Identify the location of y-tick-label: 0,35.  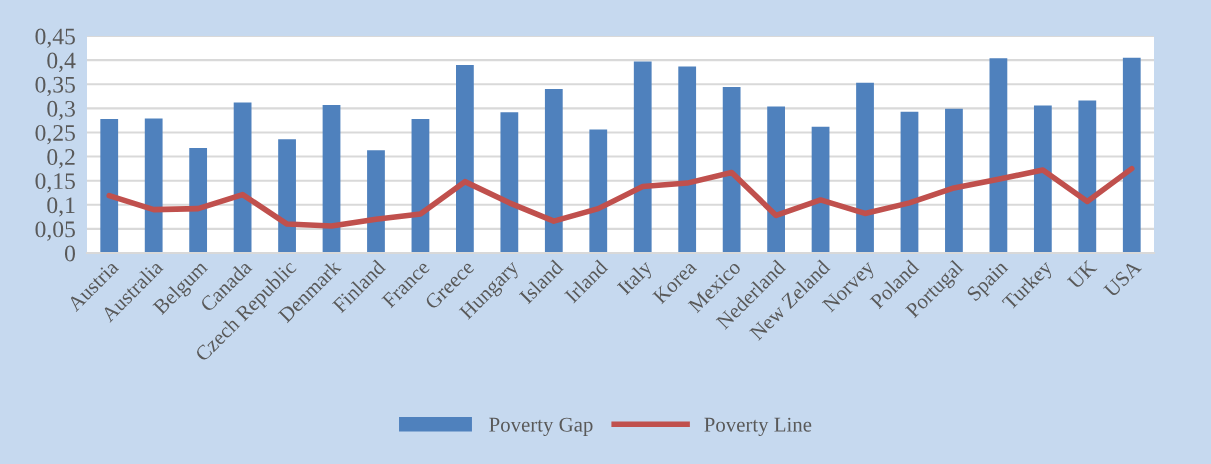
(55, 86).